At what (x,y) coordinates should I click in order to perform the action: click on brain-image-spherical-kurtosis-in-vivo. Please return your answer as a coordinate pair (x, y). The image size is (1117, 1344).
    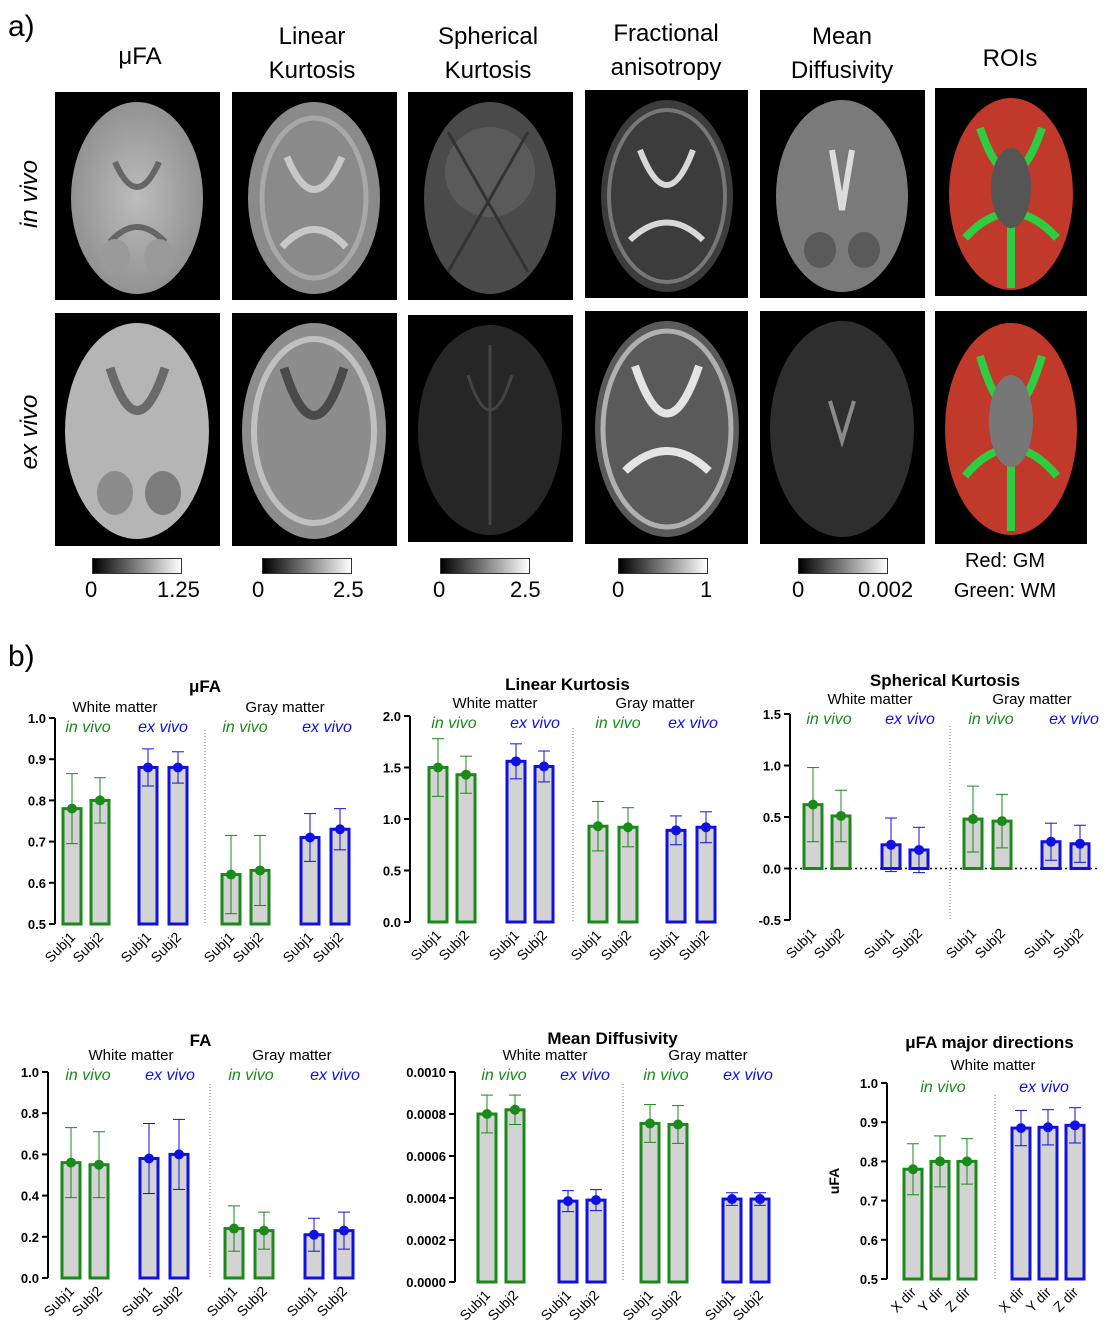
    Looking at the image, I should click on (490, 196).